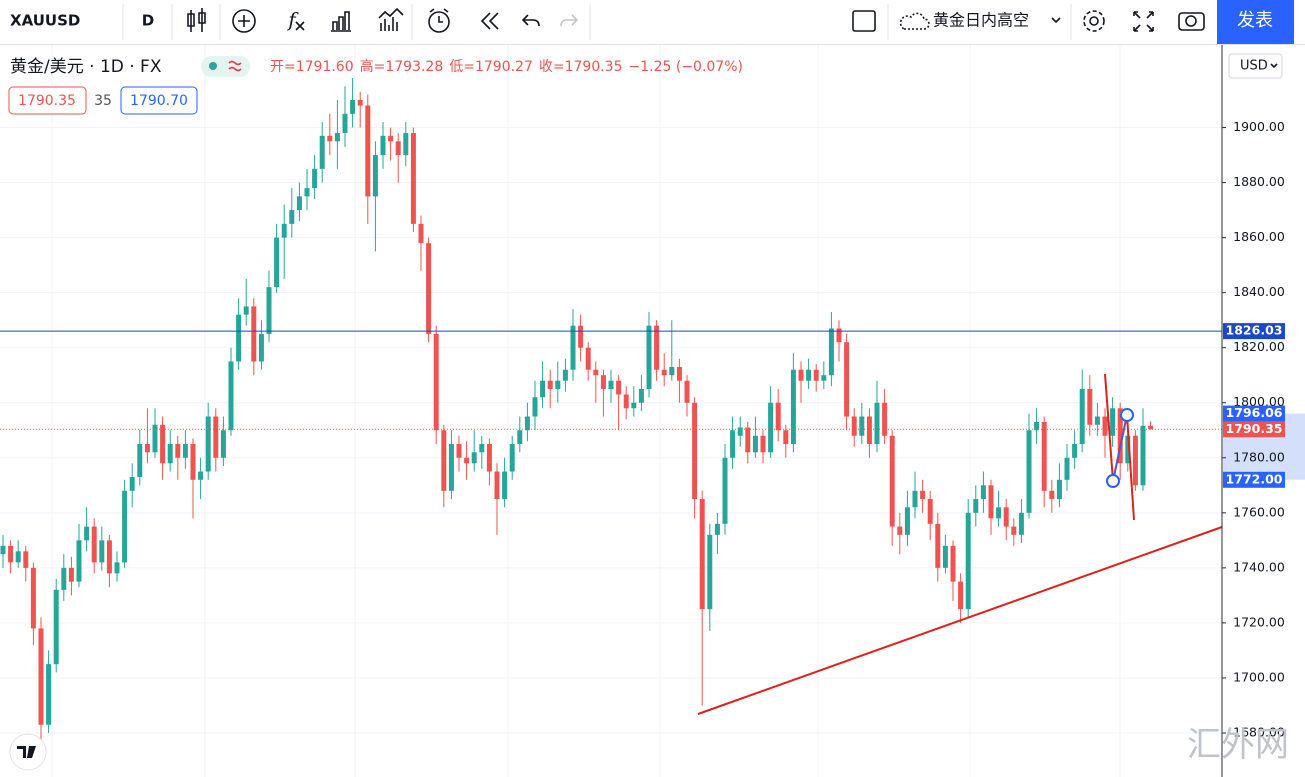 The image size is (1305, 777). Describe the element at coordinates (1254, 428) in the screenshot. I see `price-tag-label: 1790.35` at that location.